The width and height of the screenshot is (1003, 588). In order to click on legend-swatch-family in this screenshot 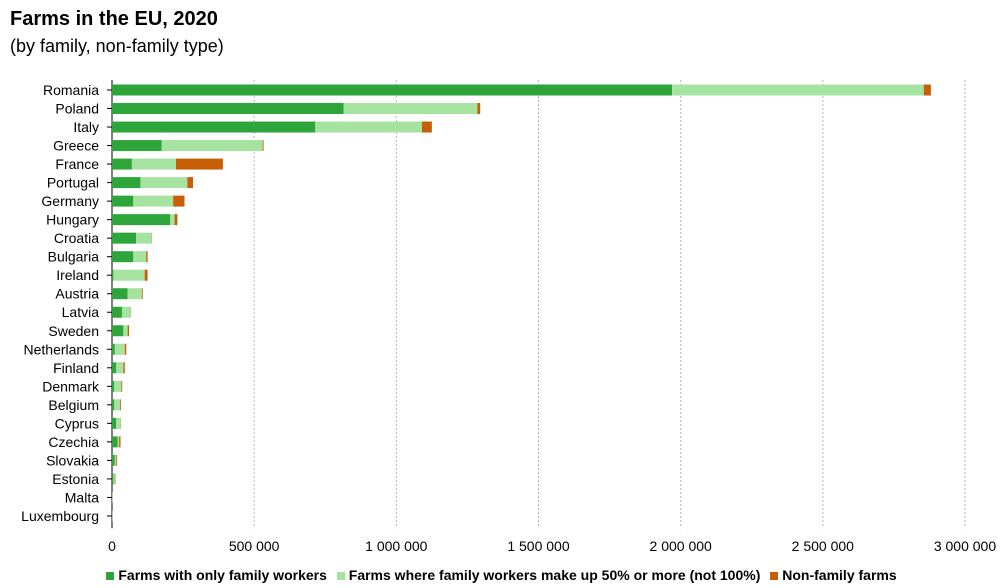, I will do `click(110, 576)`.